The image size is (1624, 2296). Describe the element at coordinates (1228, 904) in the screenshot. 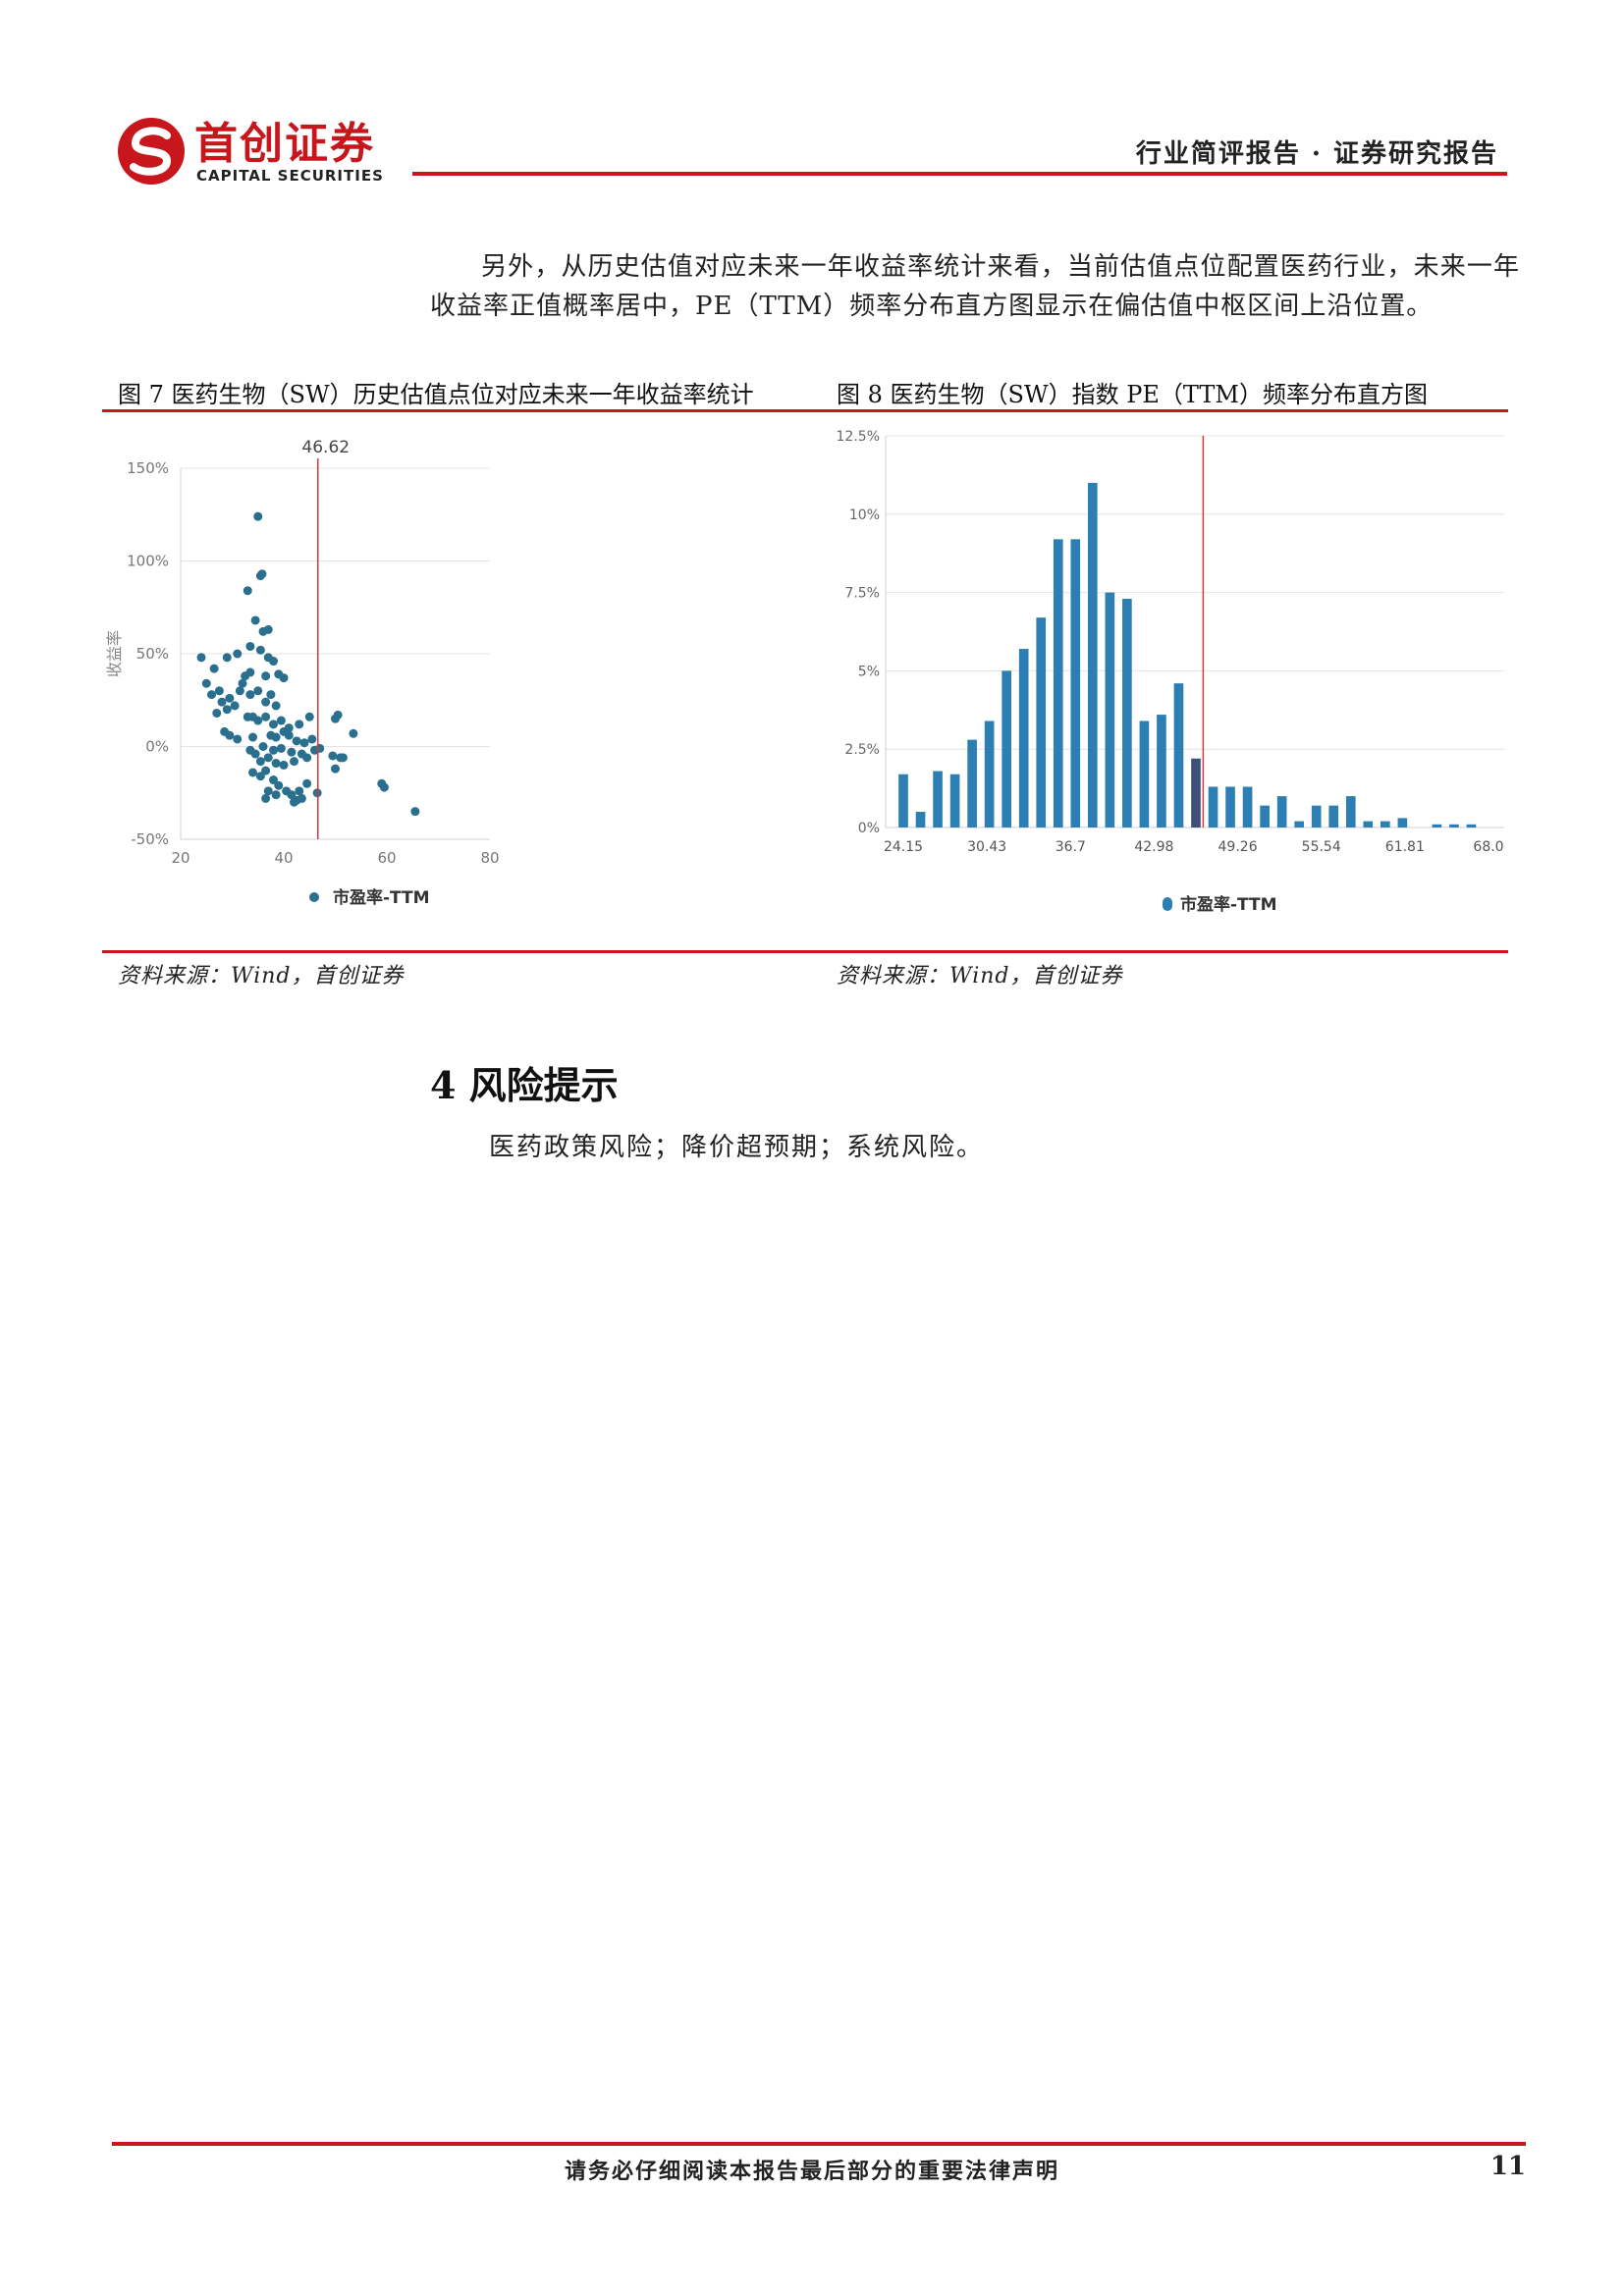

I see `histogram-legend-label: 市盈率-TTM` at that location.